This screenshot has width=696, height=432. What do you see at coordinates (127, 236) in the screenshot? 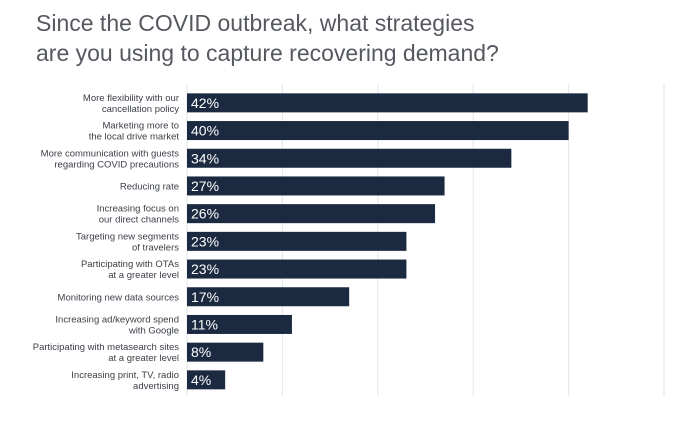
I see `category-label: Targeting new segments` at bounding box center [127, 236].